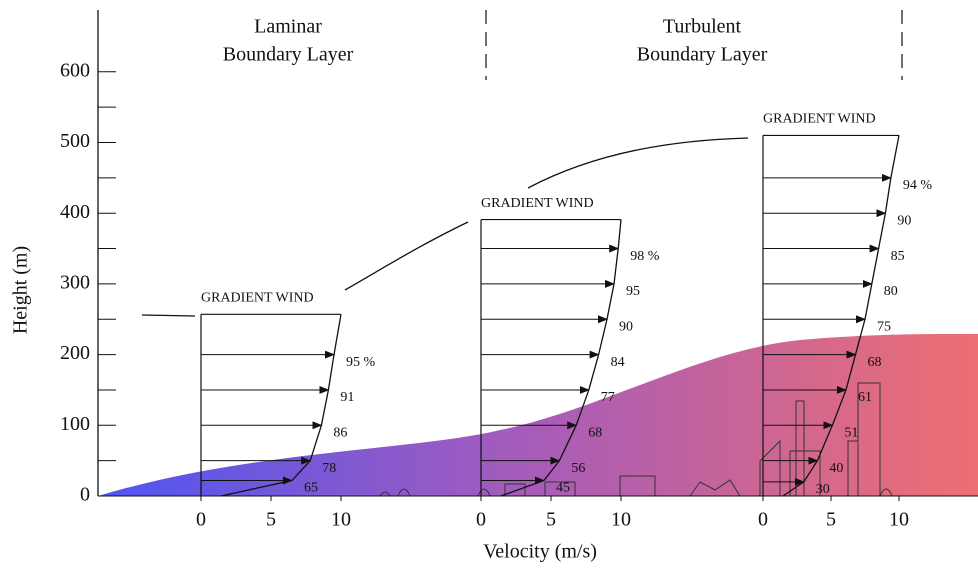 Image resolution: width=978 pixels, height=569 pixels. I want to click on percent-label: 95 %, so click(361, 362).